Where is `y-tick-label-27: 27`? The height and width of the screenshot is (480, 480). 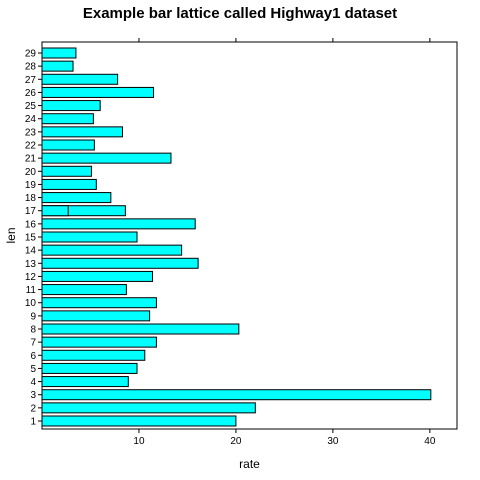 y-tick-label-27: 27 is located at coordinates (31, 80).